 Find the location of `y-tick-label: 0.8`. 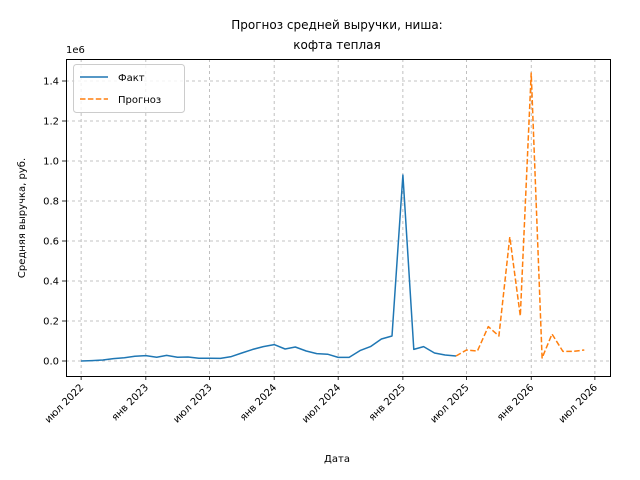

y-tick-label: 0.8 is located at coordinates (51, 202).